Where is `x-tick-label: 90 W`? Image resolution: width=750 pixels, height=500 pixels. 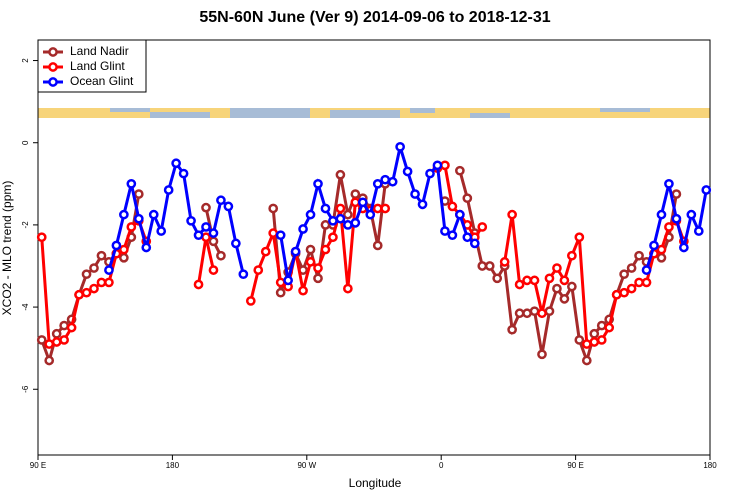 x-tick-label: 90 W is located at coordinates (306, 465).